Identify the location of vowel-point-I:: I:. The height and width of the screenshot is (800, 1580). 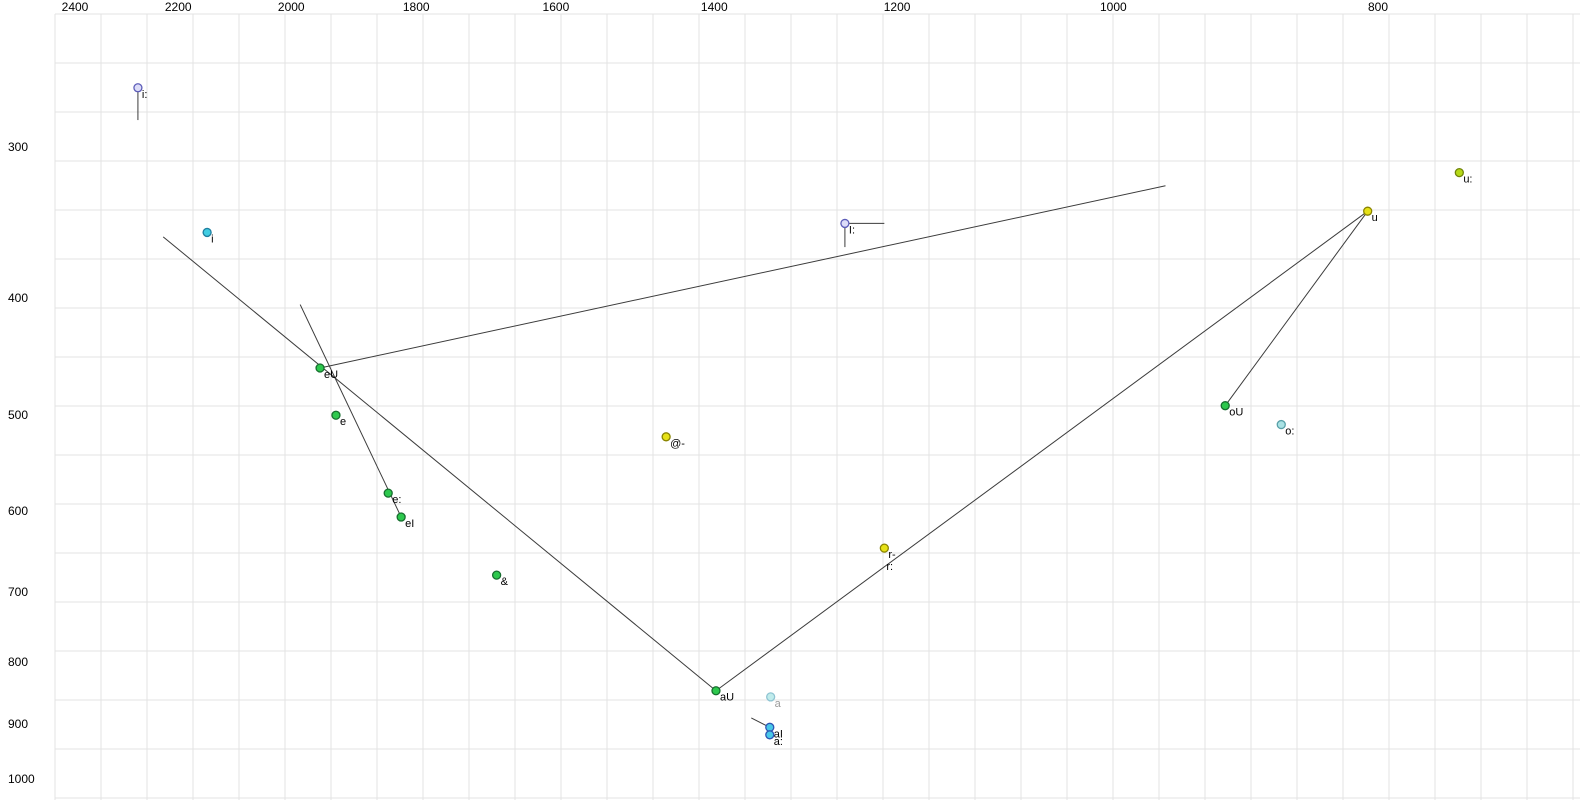
(847, 227).